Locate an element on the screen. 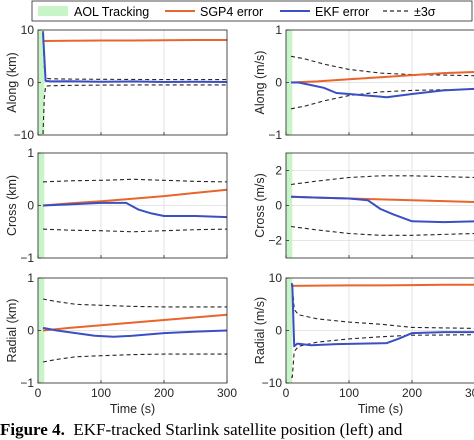 Image resolution: width=474 pixels, height=440 pixels. subplot-1: −10 0 10 Along (km) is located at coordinates (116, 82).